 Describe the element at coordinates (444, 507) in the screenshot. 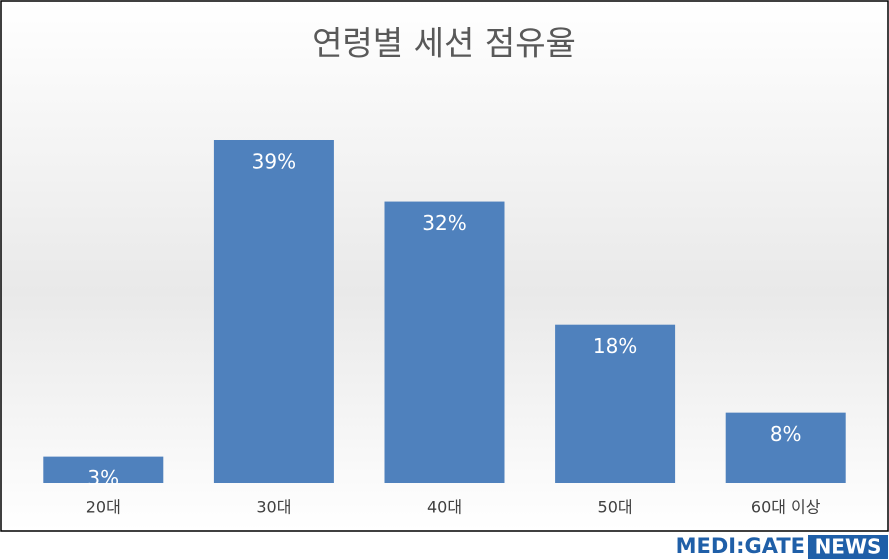

I see `x-tick-label: 40대` at that location.